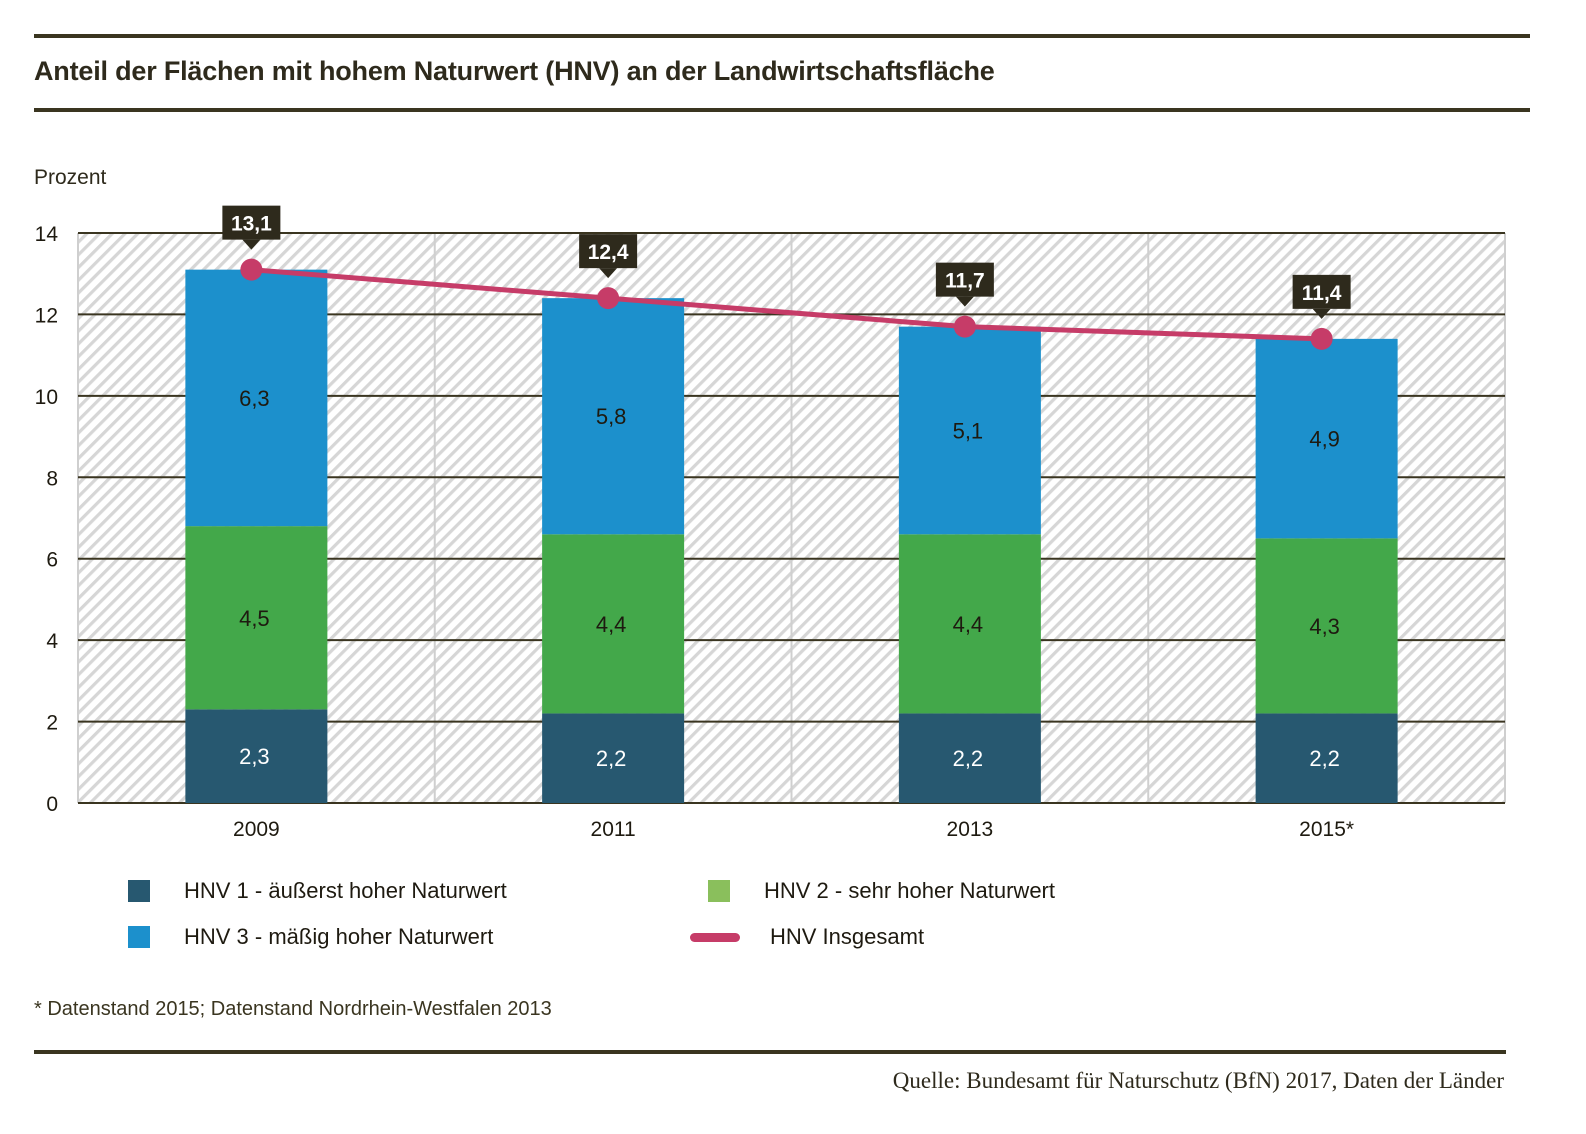 Image resolution: width=1586 pixels, height=1134 pixels. I want to click on total-value-label: 13,1, so click(251, 224).